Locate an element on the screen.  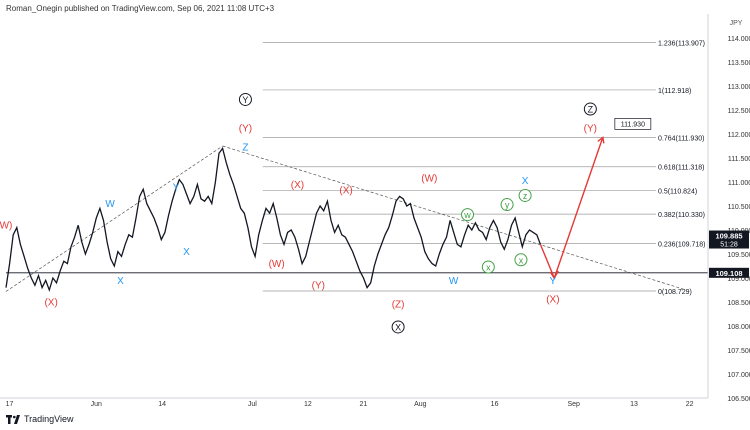
wave-label: y is located at coordinates (507, 205).